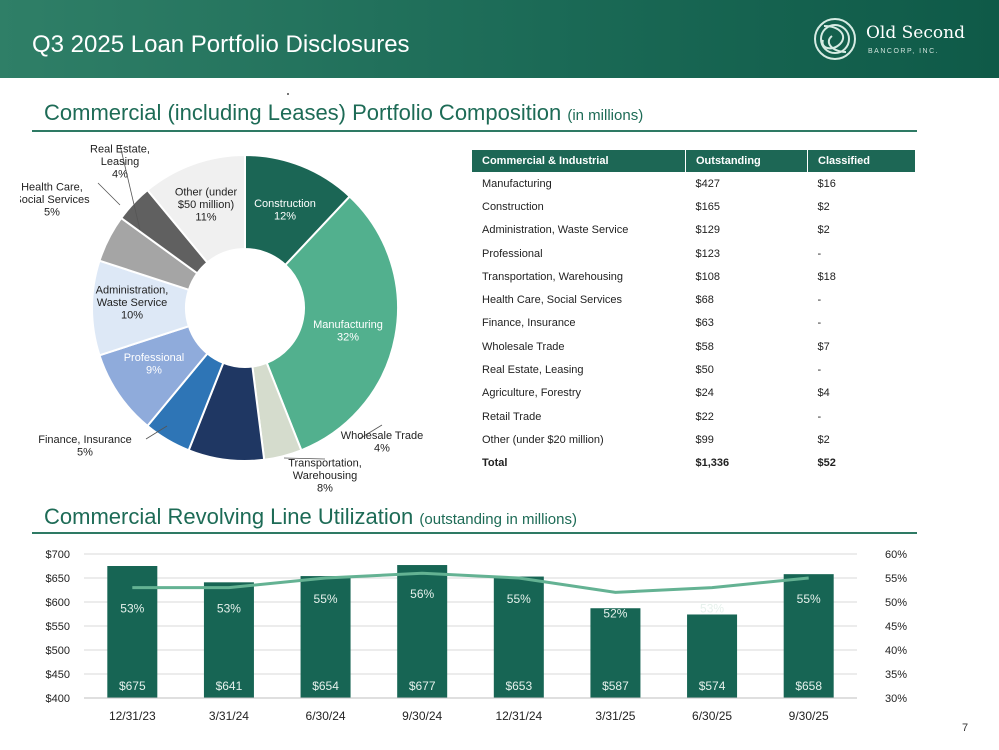 The width and height of the screenshot is (999, 750). I want to click on pie-slice-label: Other (under $50 million) 11%, so click(206, 205).